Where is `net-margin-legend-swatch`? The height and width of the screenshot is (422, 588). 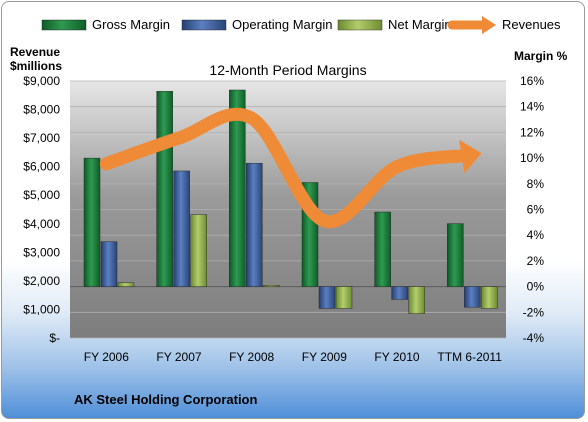 net-margin-legend-swatch is located at coordinates (360, 25).